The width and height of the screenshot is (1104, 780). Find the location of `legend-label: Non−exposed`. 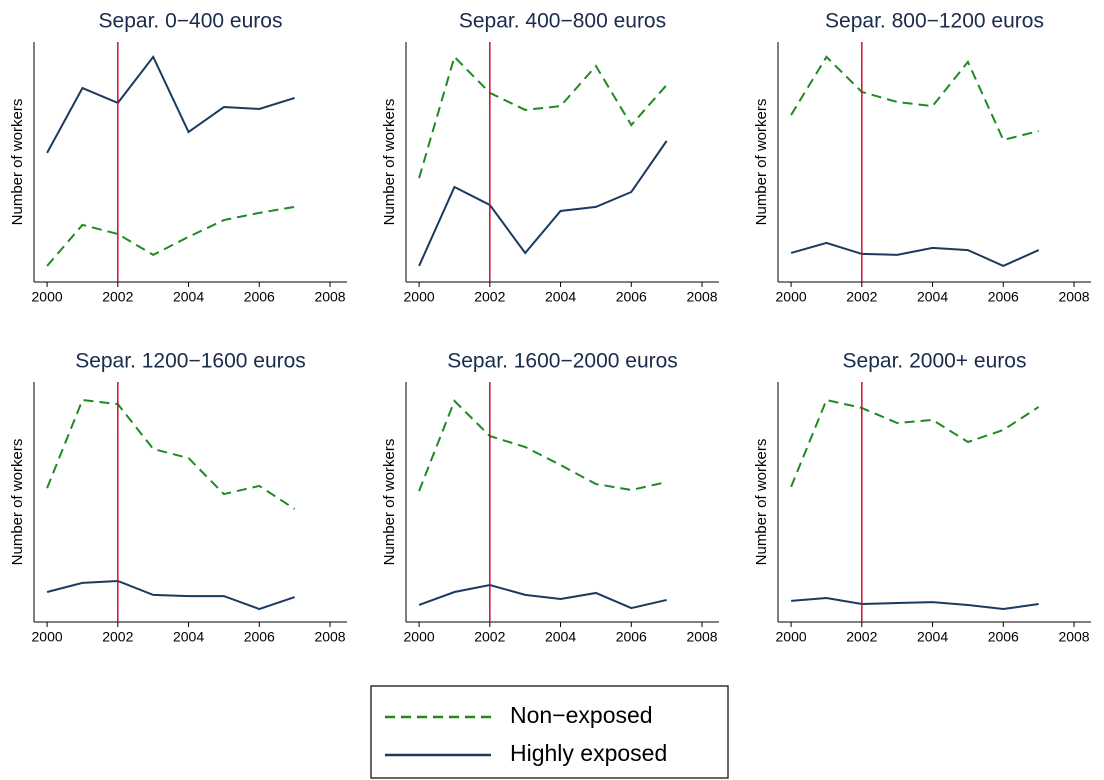

legend-label: Non−exposed is located at coordinates (581, 715).